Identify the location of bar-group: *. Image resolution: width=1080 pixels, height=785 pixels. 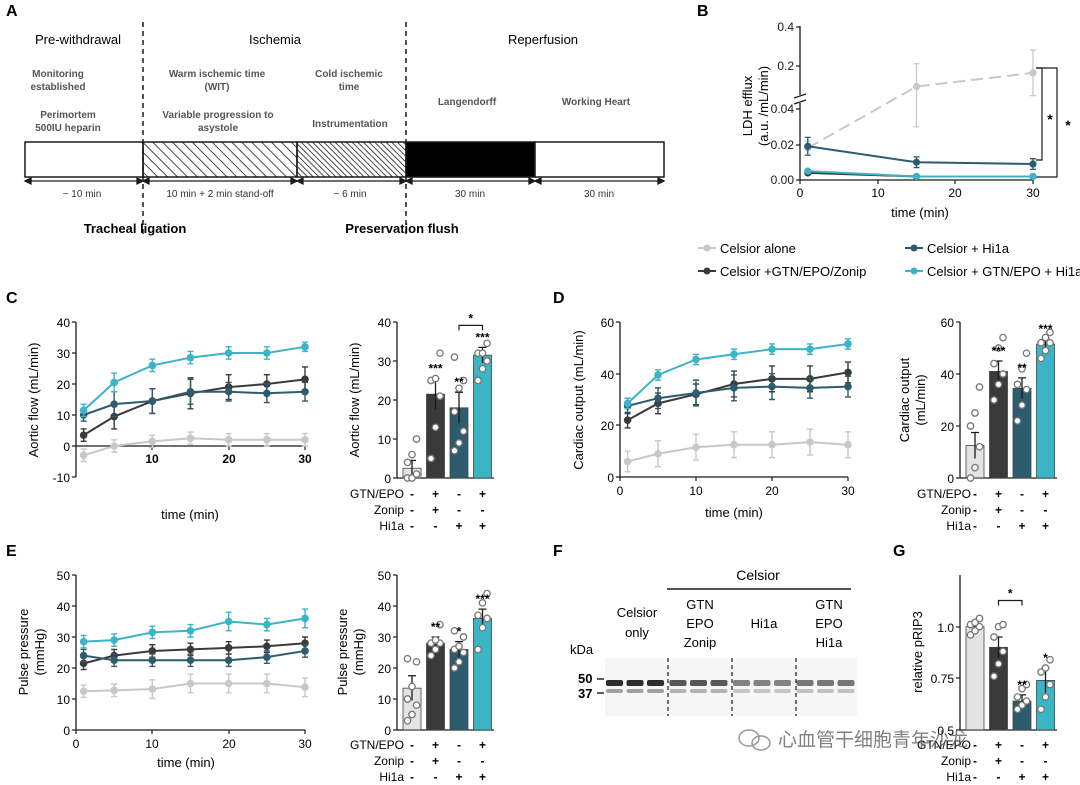
(1045, 691).